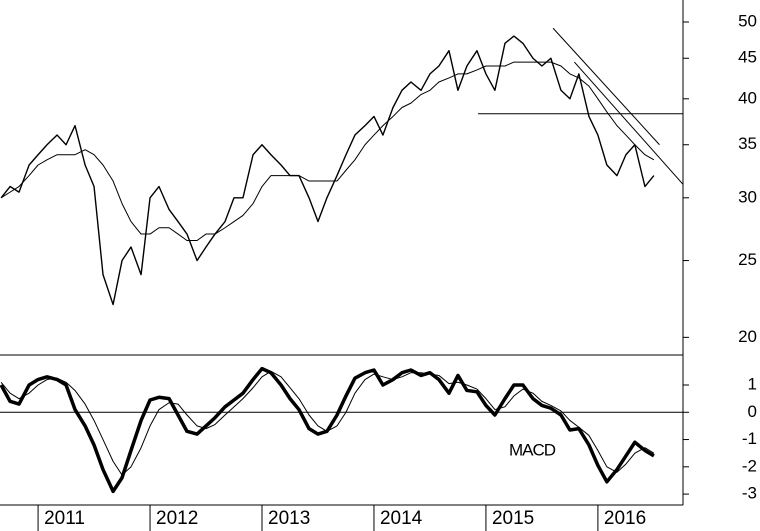 The image size is (760, 531). I want to click on x-tick-label: 2015, so click(513, 518).